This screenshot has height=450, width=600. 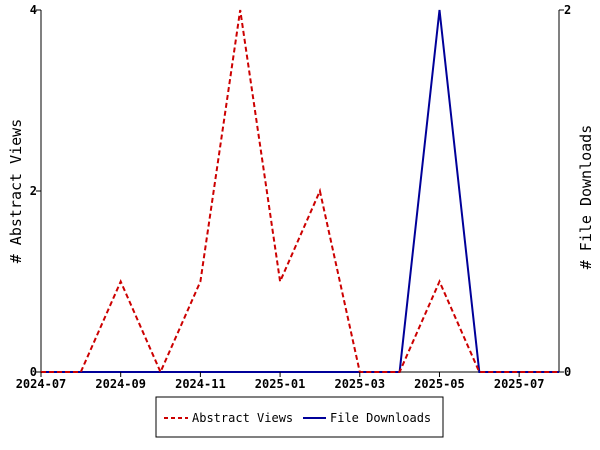 I want to click on legend-box, so click(x=299, y=417).